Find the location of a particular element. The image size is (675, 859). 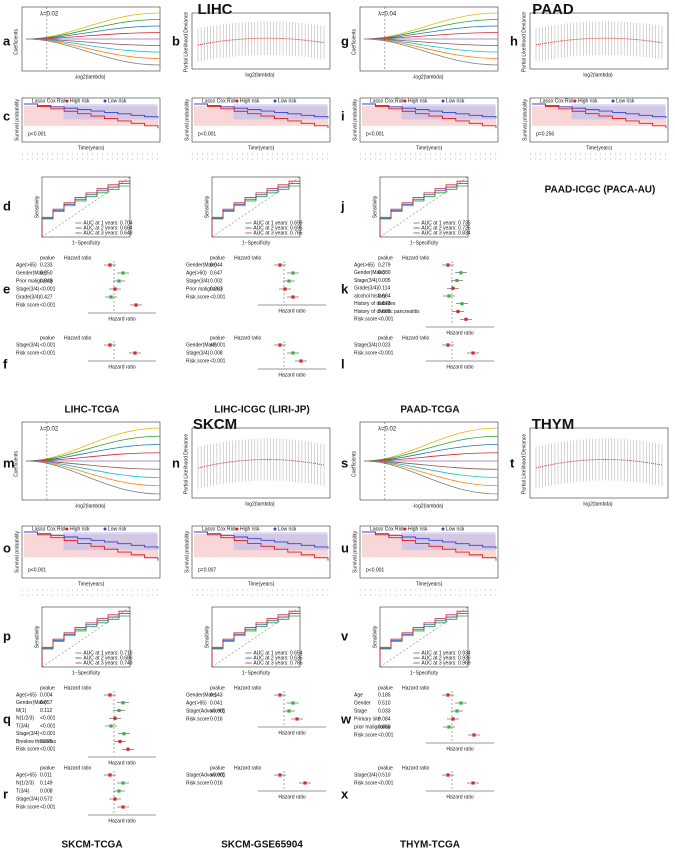

lambda-label: λ=0.02 is located at coordinates (387, 430).